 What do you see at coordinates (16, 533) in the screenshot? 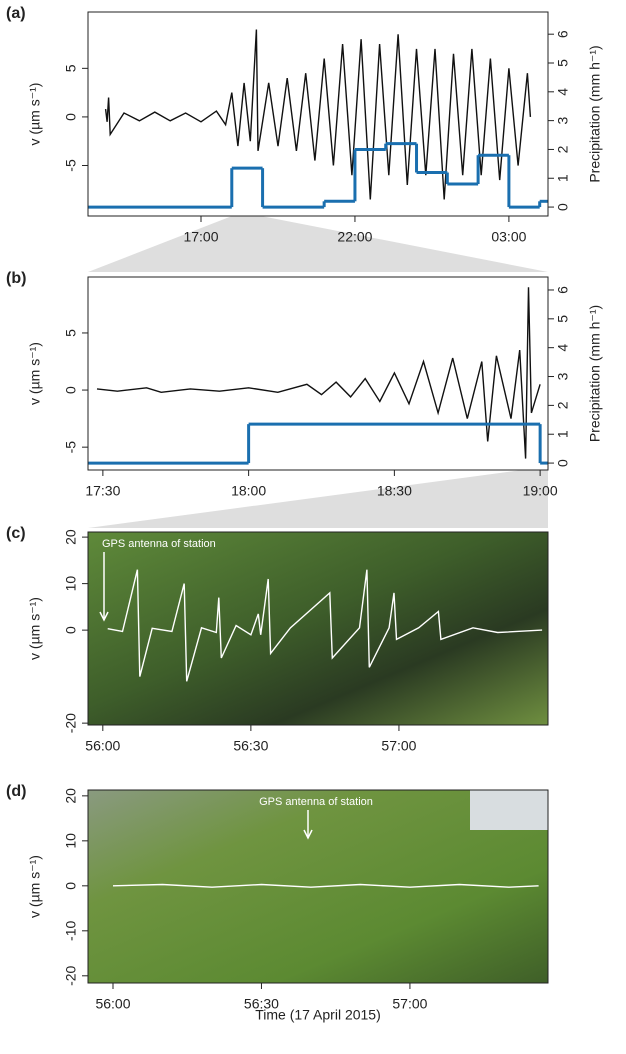
I see `panel-label: (c)` at bounding box center [16, 533].